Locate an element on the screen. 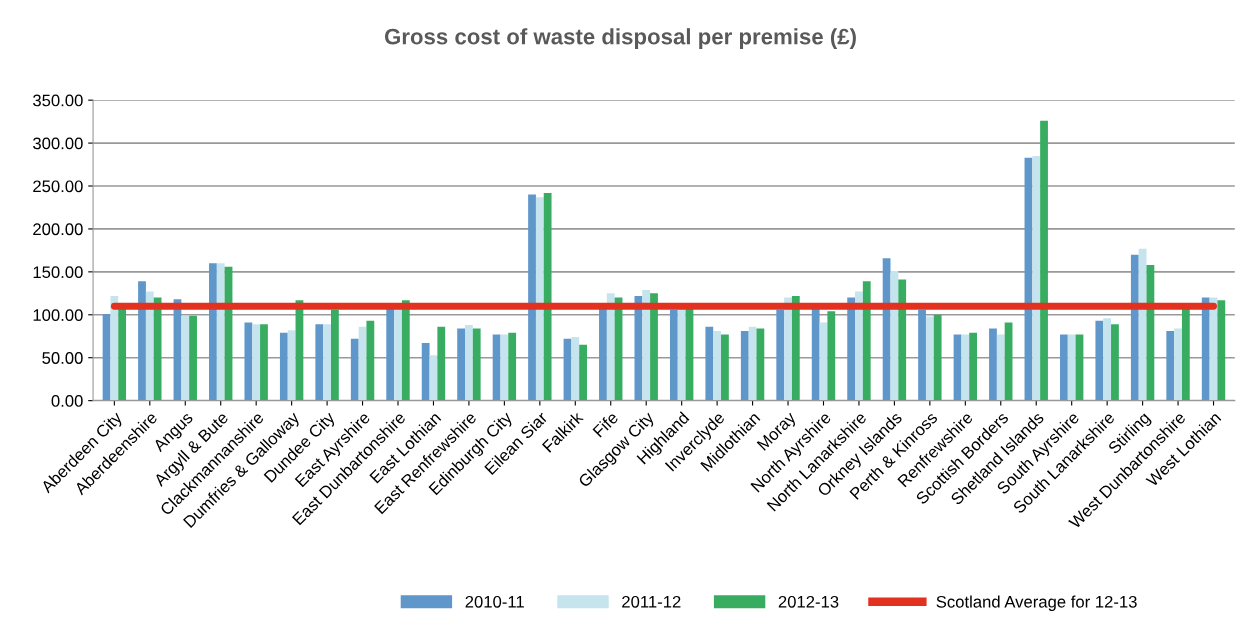  chart-title: Gross cost of waste disposal per premise (£) is located at coordinates (620, 38).